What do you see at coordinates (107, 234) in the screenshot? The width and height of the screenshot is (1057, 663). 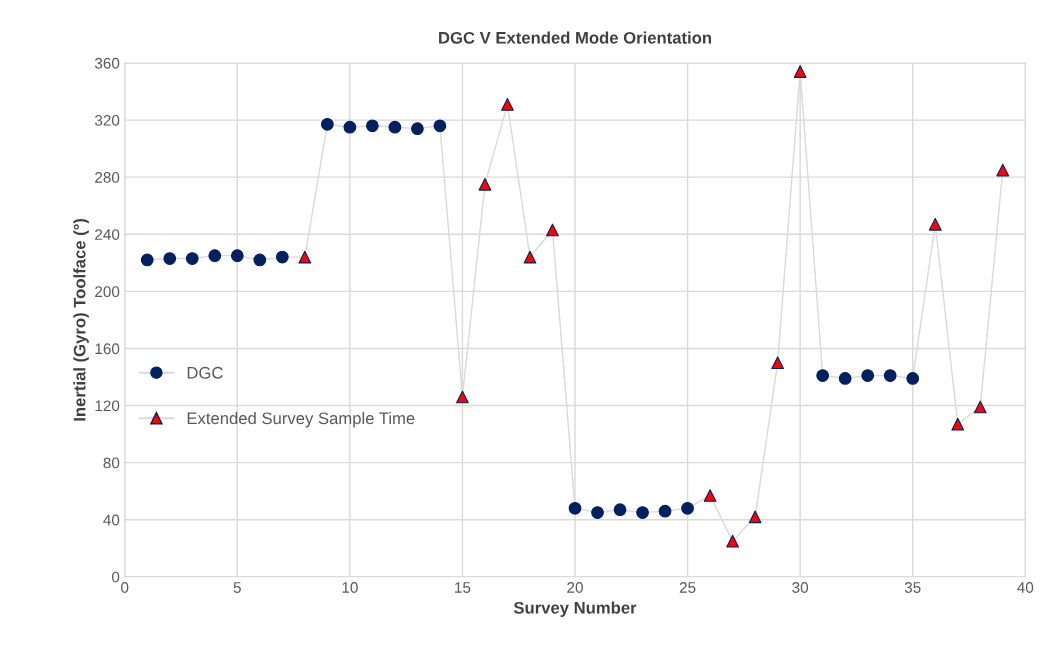 I see `y-tick-label: 240` at bounding box center [107, 234].